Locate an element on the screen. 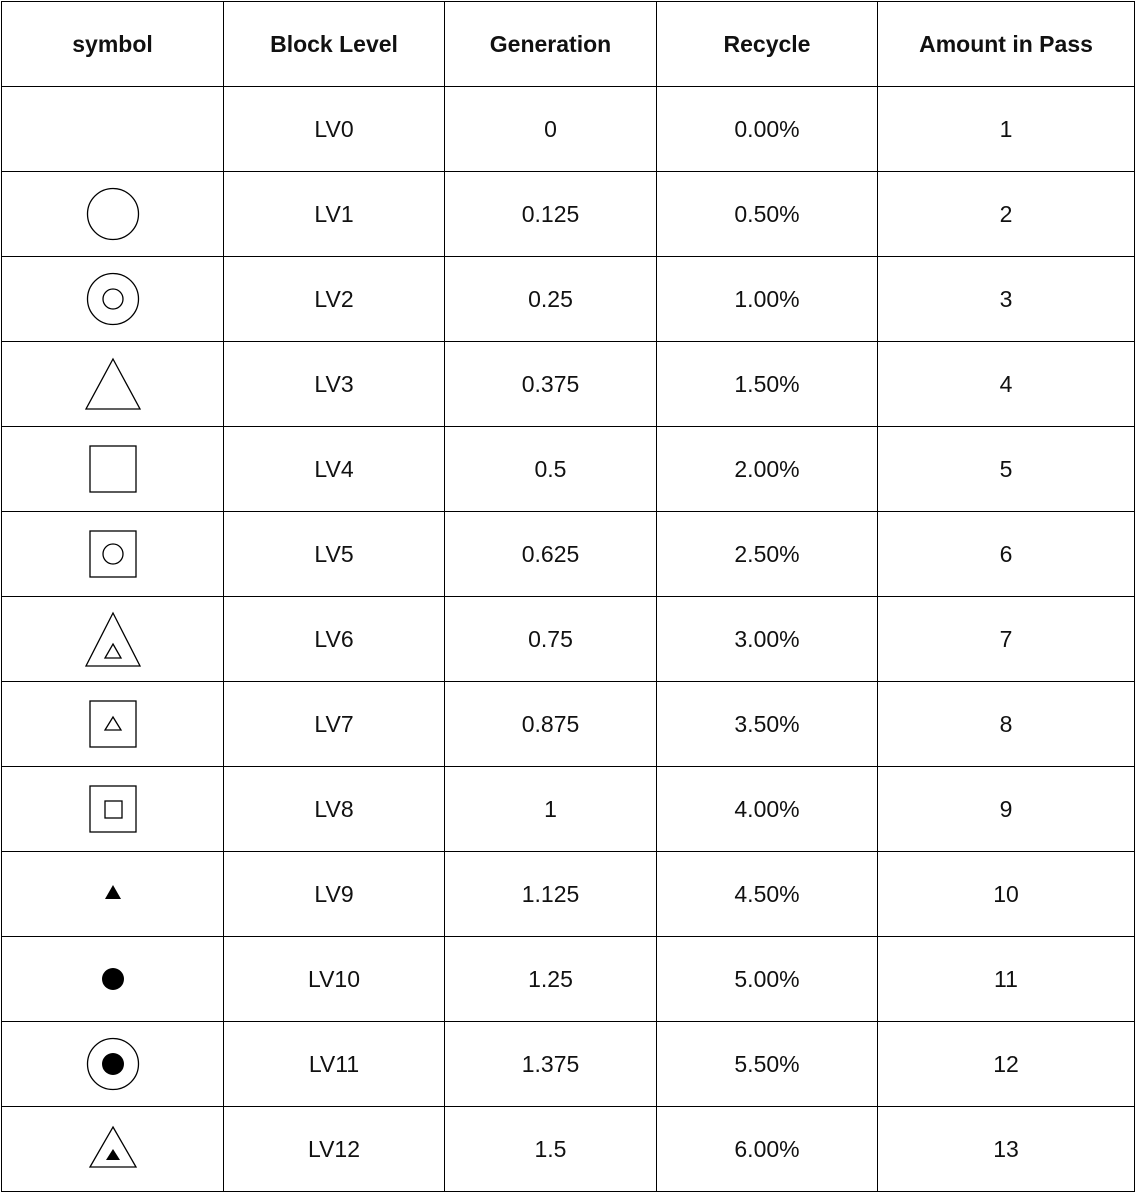 The image size is (1135, 1192). block-level-cell: LV10 is located at coordinates (334, 979).